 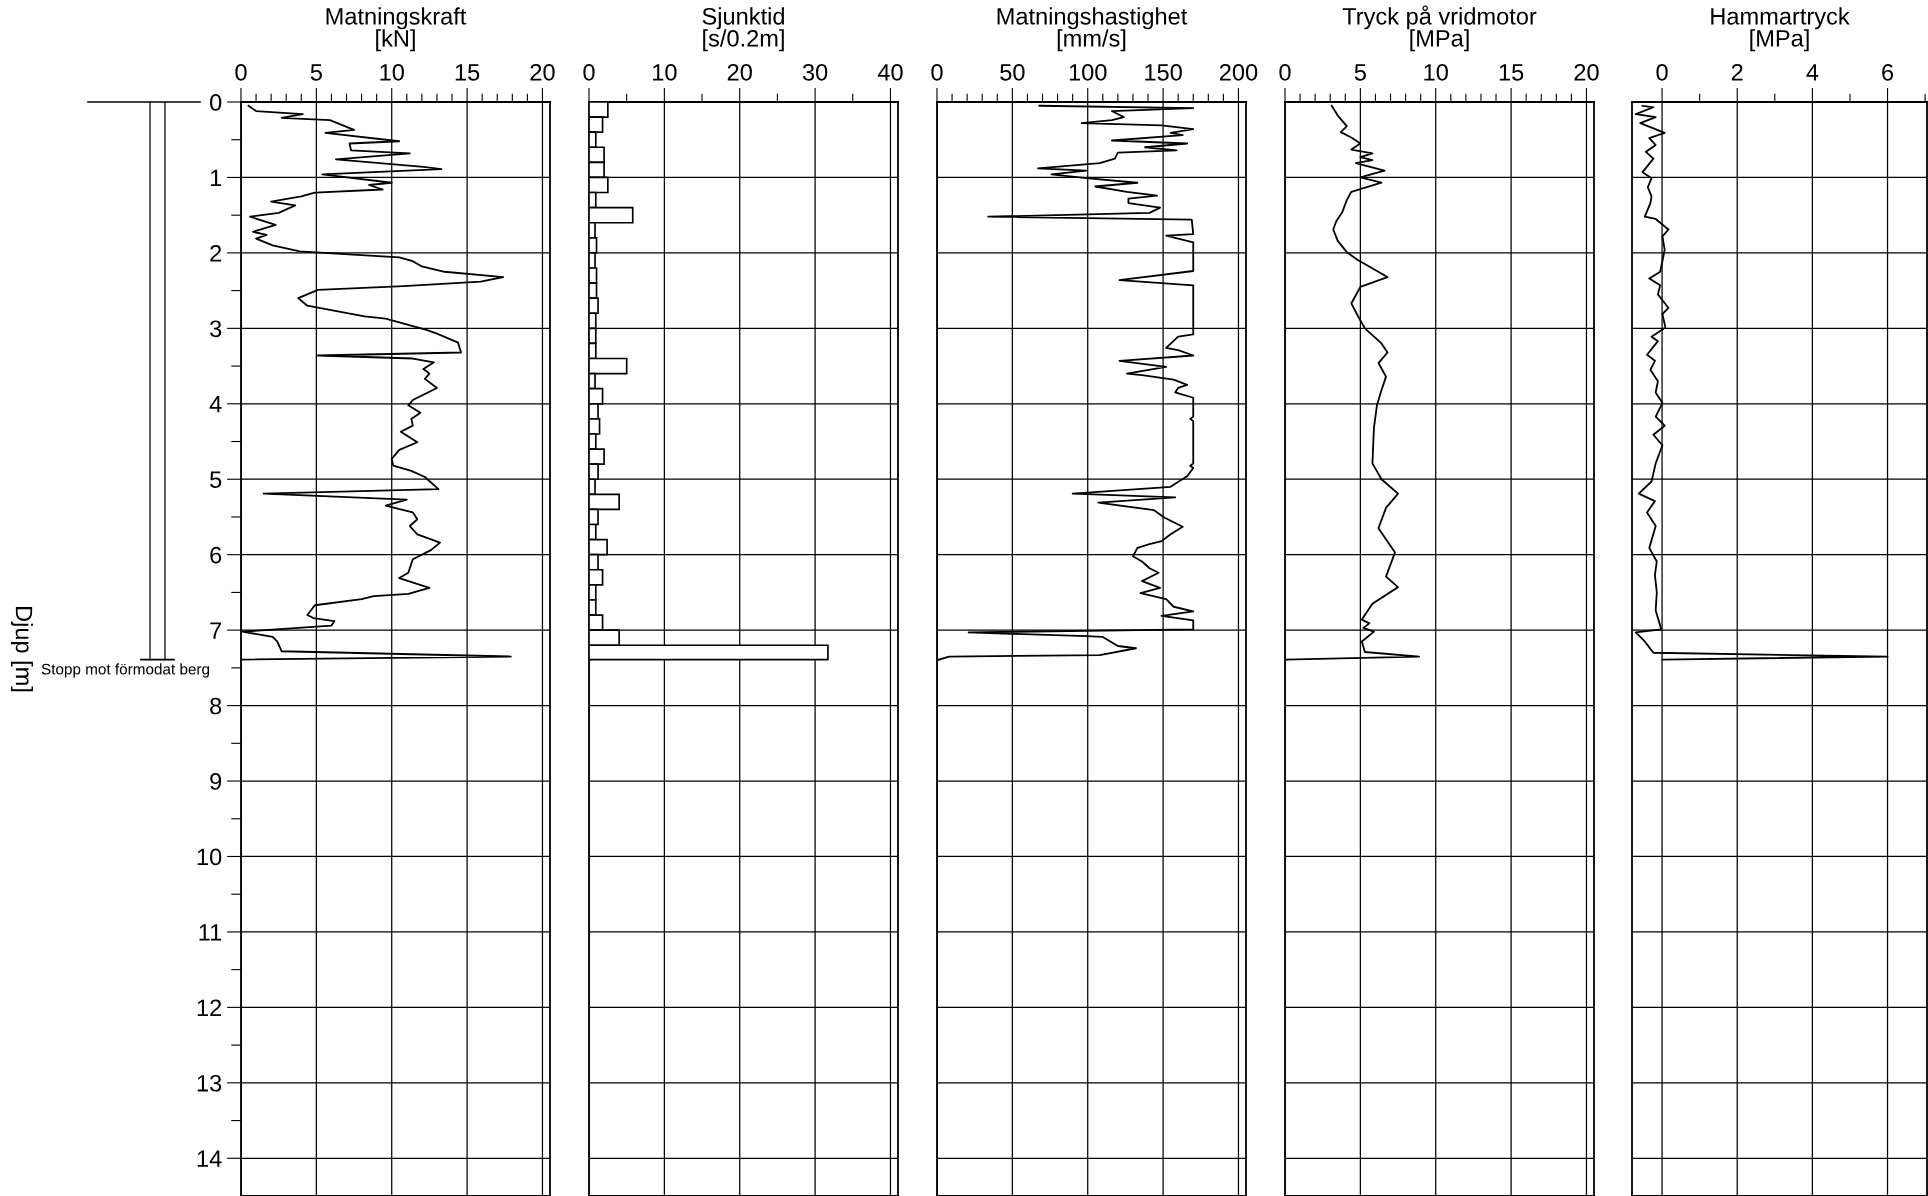 What do you see at coordinates (216, 329) in the screenshot?
I see `y-tick-label: 3` at bounding box center [216, 329].